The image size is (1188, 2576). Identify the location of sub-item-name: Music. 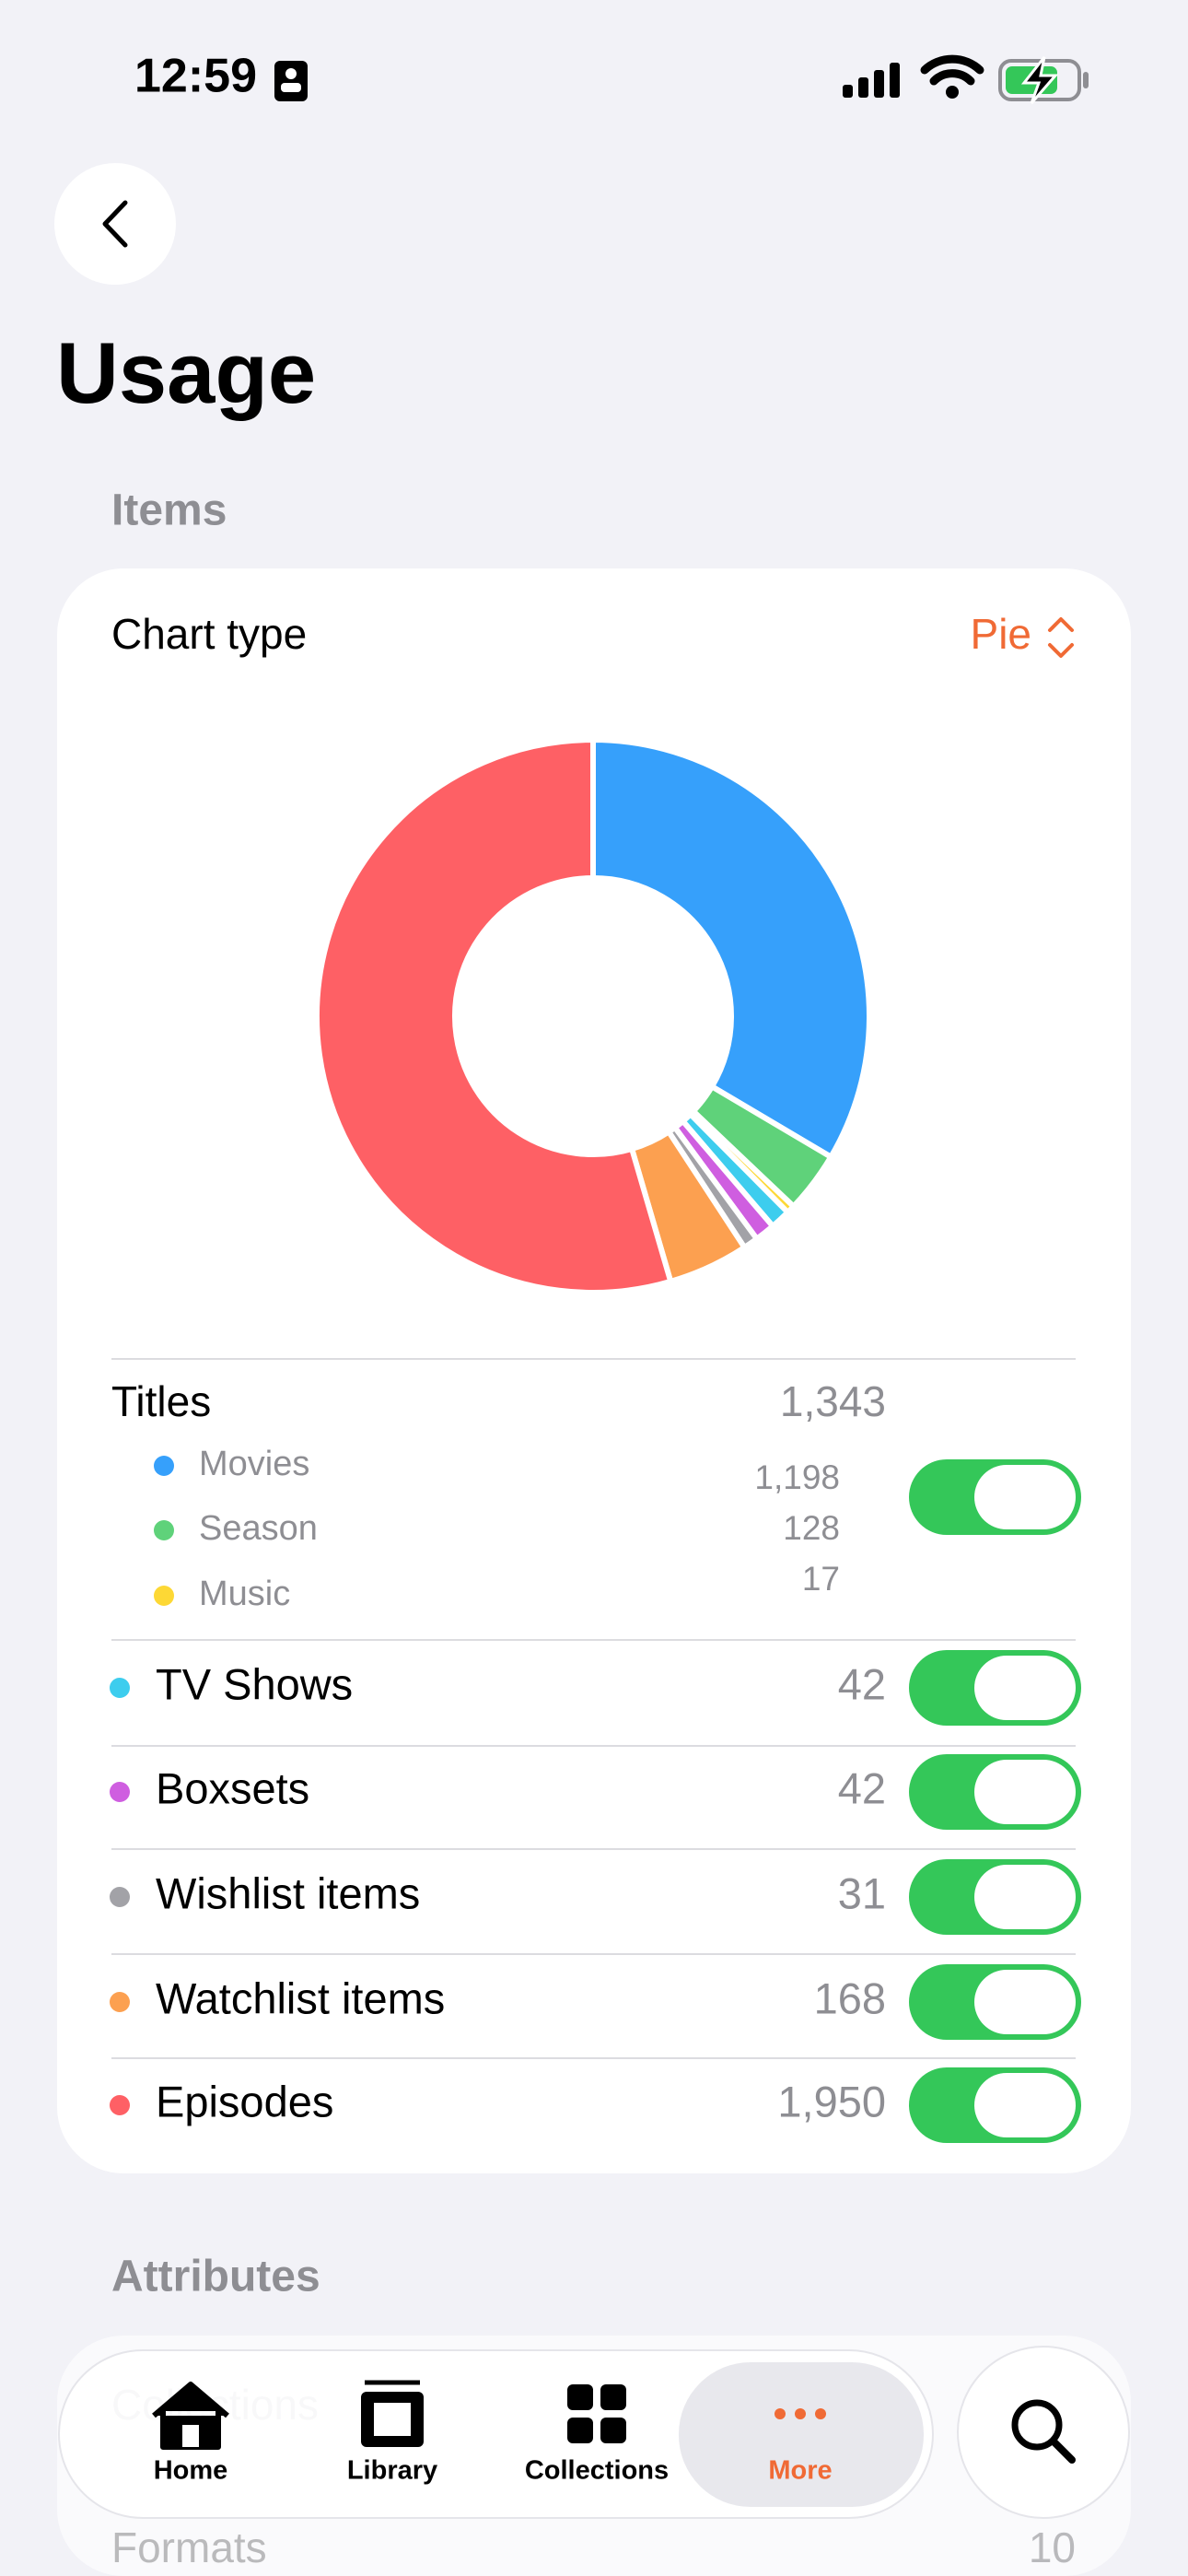
(244, 1594).